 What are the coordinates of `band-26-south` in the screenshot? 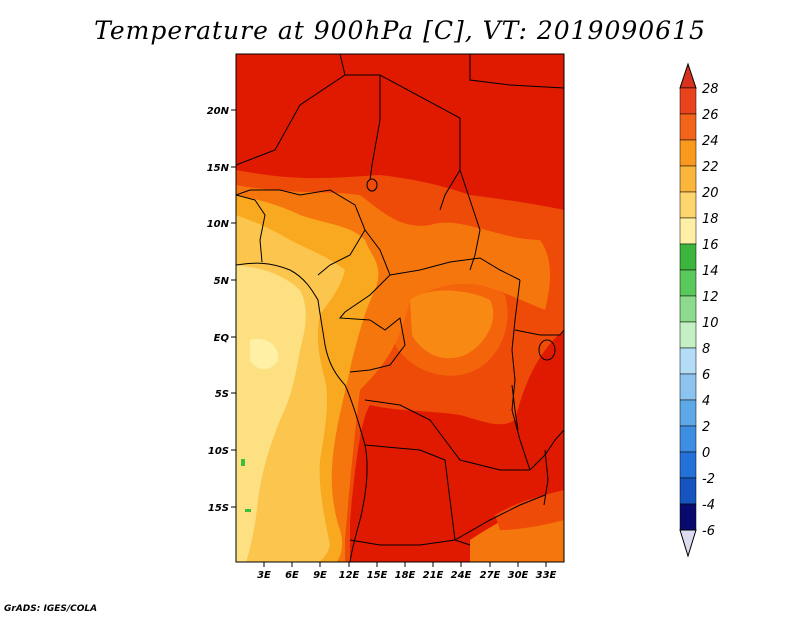 It's located at (529, 510).